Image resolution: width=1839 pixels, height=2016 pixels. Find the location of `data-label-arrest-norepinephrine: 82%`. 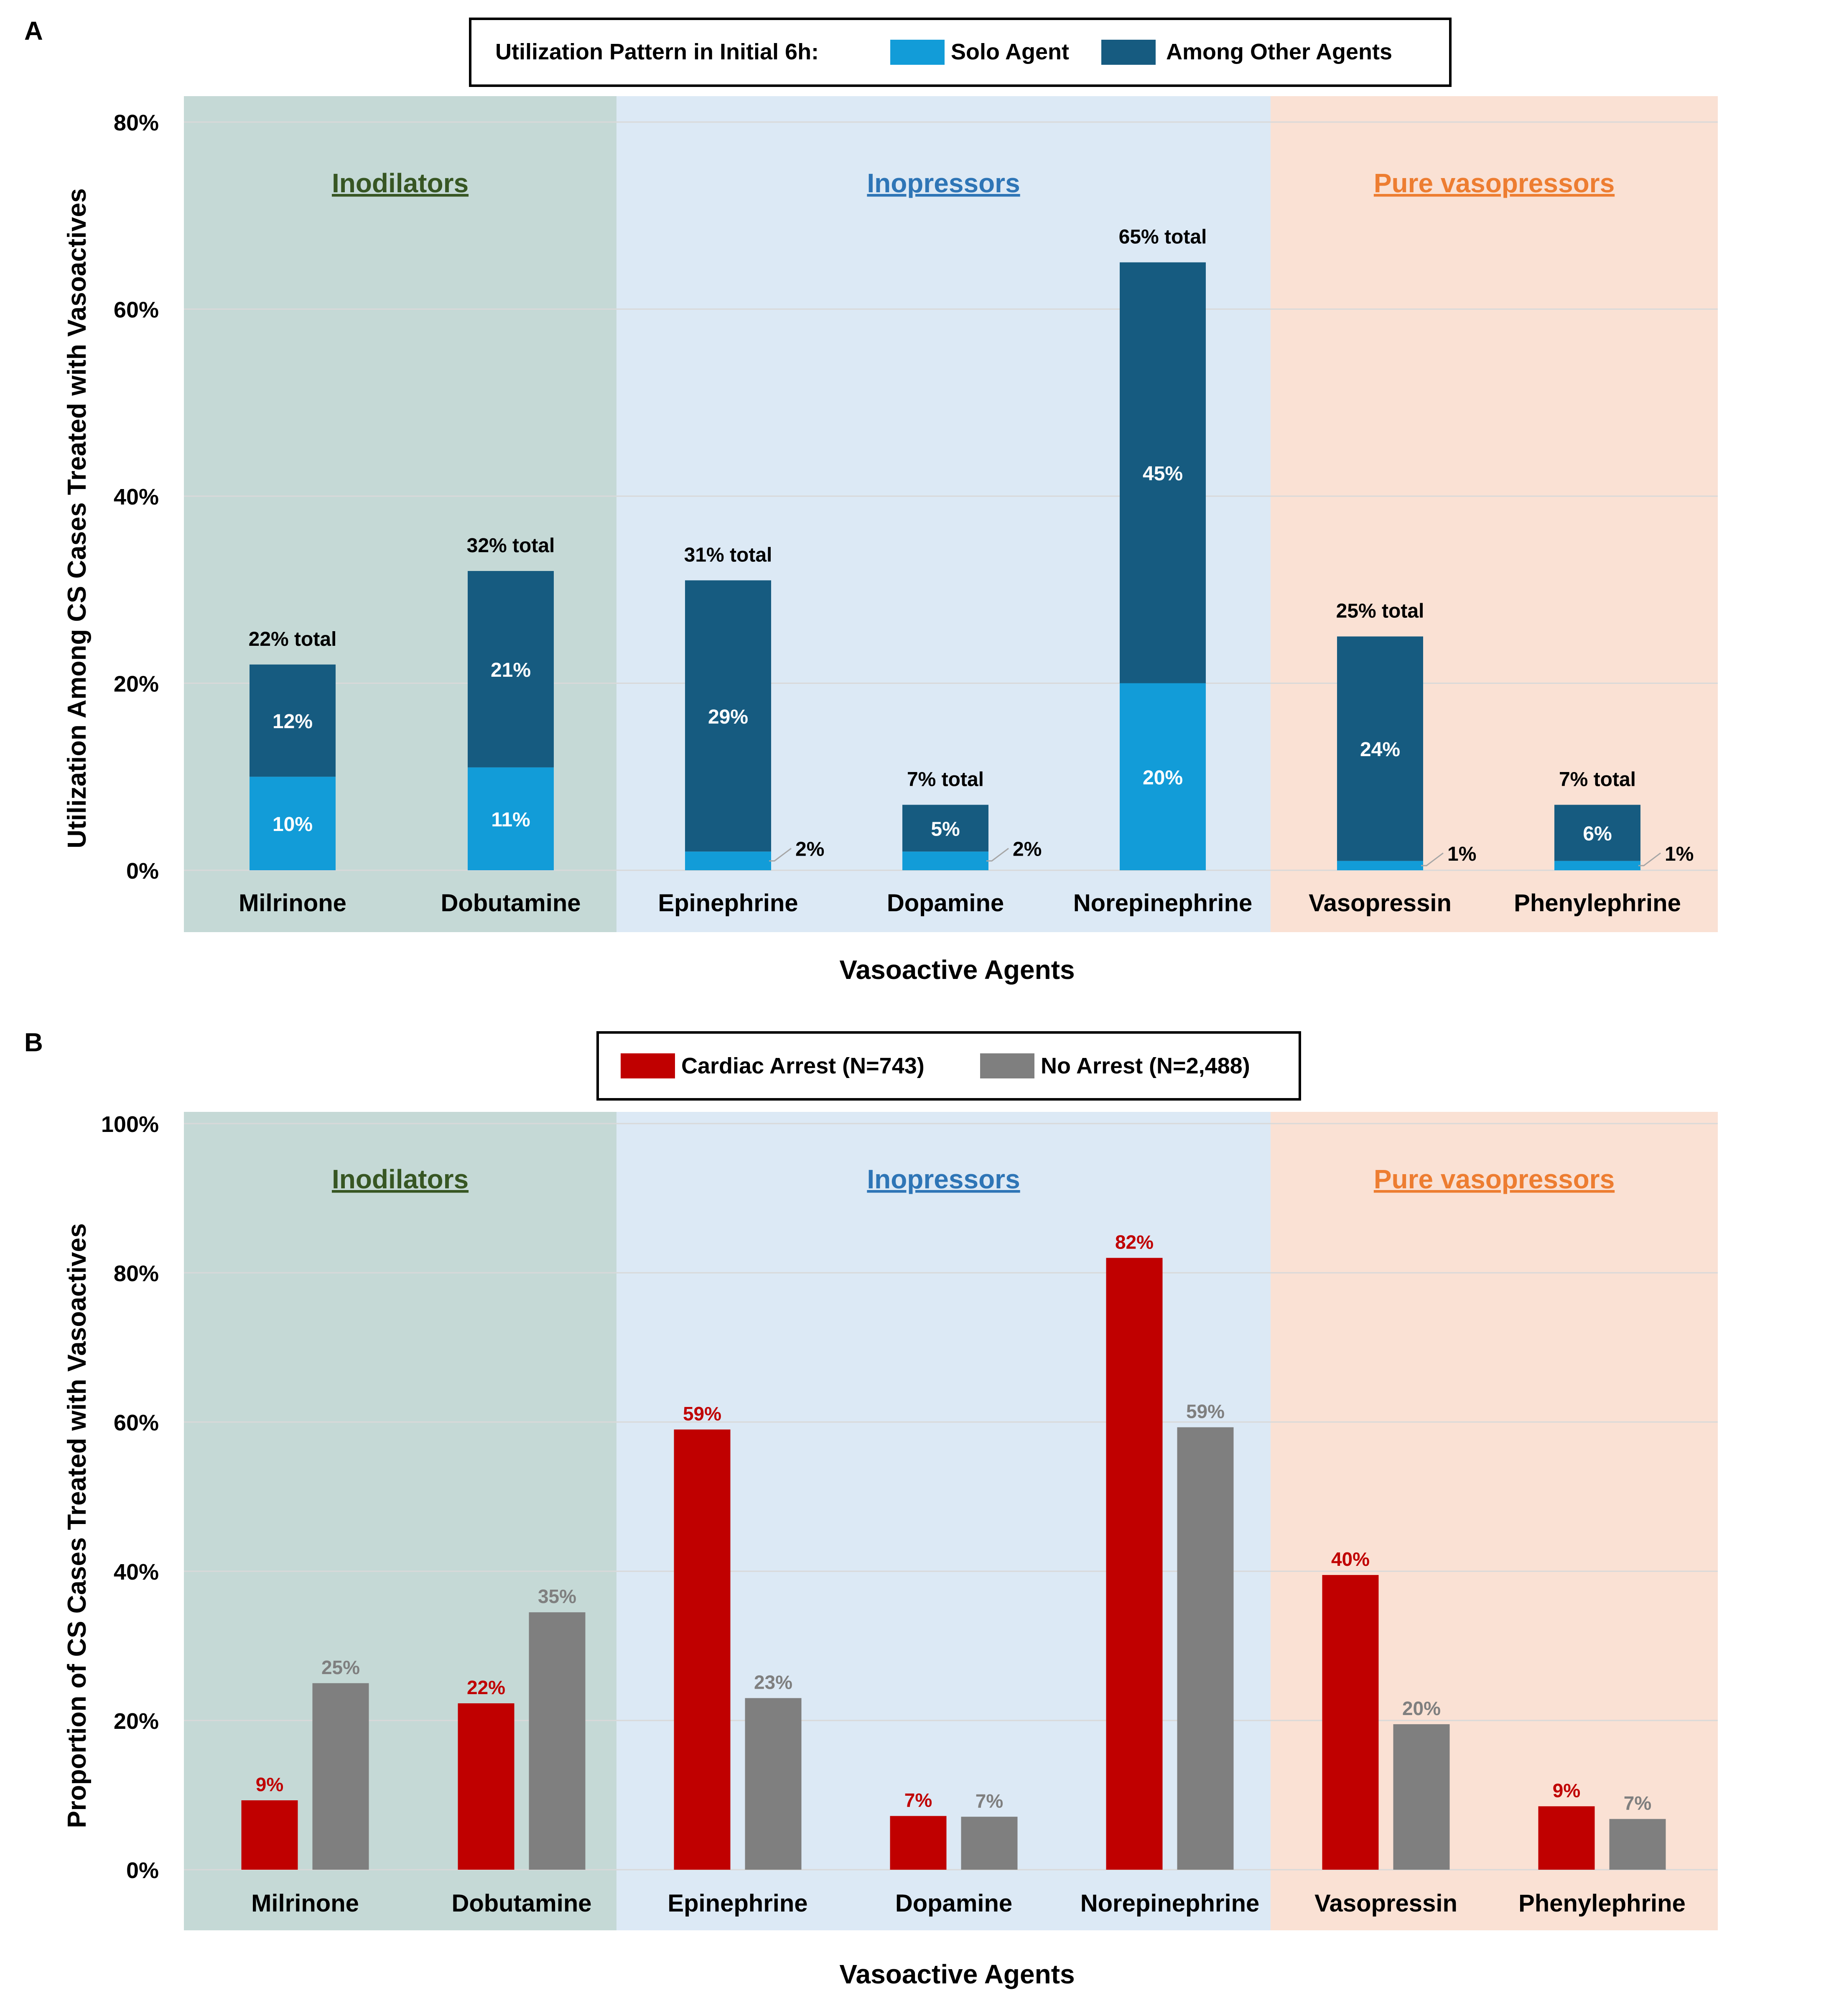

data-label-arrest-norepinephrine: 82% is located at coordinates (1135, 1242).